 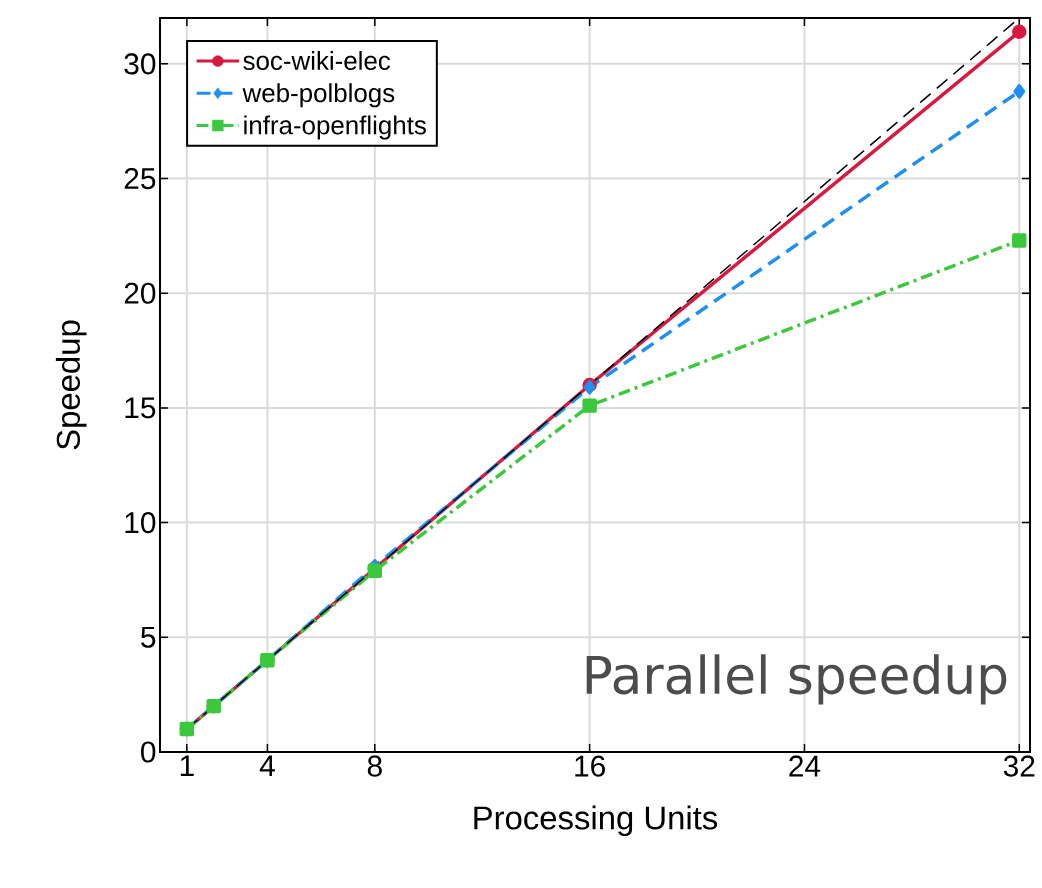 I want to click on y-tick-label: 15, so click(x=140, y=408).